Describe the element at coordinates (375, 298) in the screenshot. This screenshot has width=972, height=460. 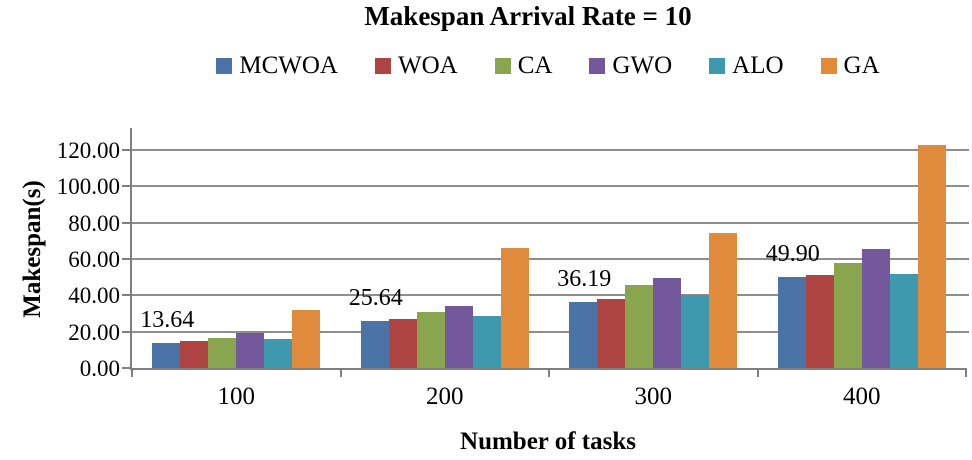
I see `data-label-MCWOA-200: 25.64` at that location.